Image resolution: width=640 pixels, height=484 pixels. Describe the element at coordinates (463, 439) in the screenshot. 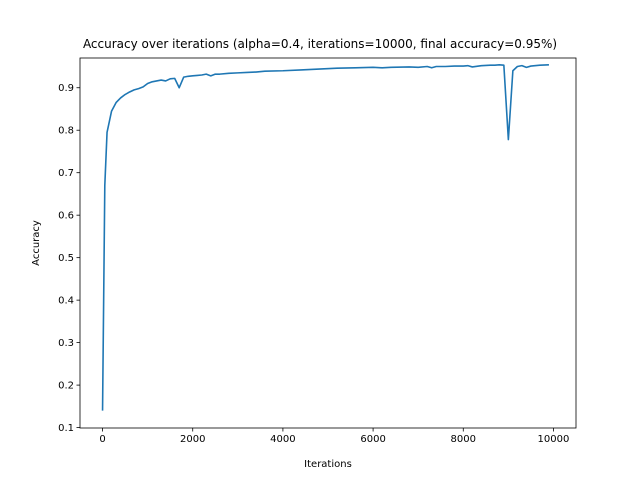

I see `x-tick-label: 8000` at that location.